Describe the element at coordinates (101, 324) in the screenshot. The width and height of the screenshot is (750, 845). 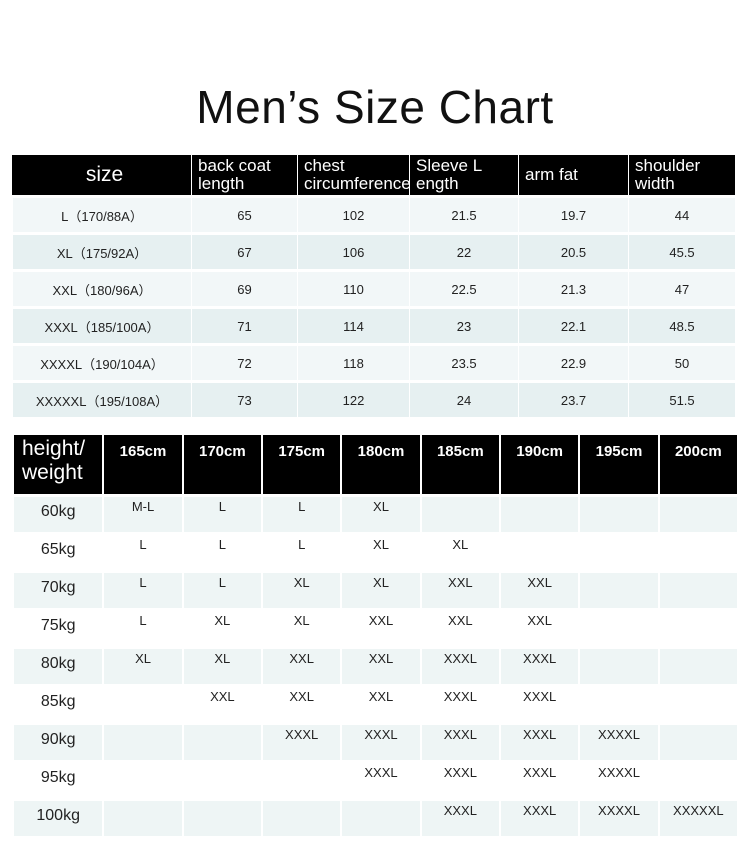
I see `table-cell: XXXL（185/100A）` at that location.